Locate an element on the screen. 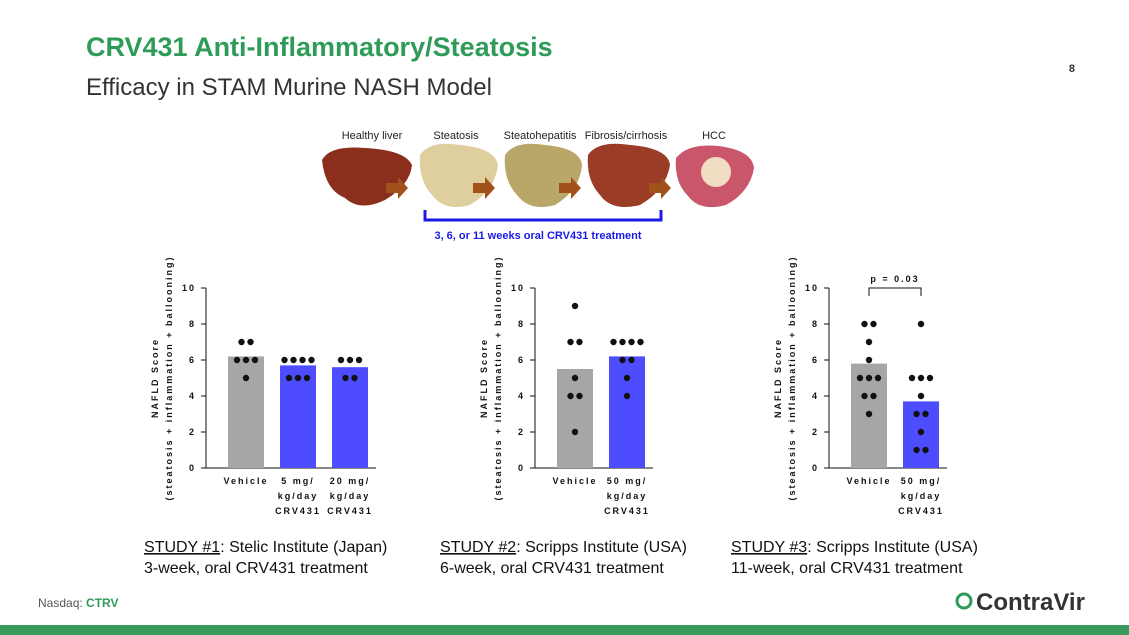 This screenshot has height=635, width=1129. tumor is located at coordinates (716, 172).